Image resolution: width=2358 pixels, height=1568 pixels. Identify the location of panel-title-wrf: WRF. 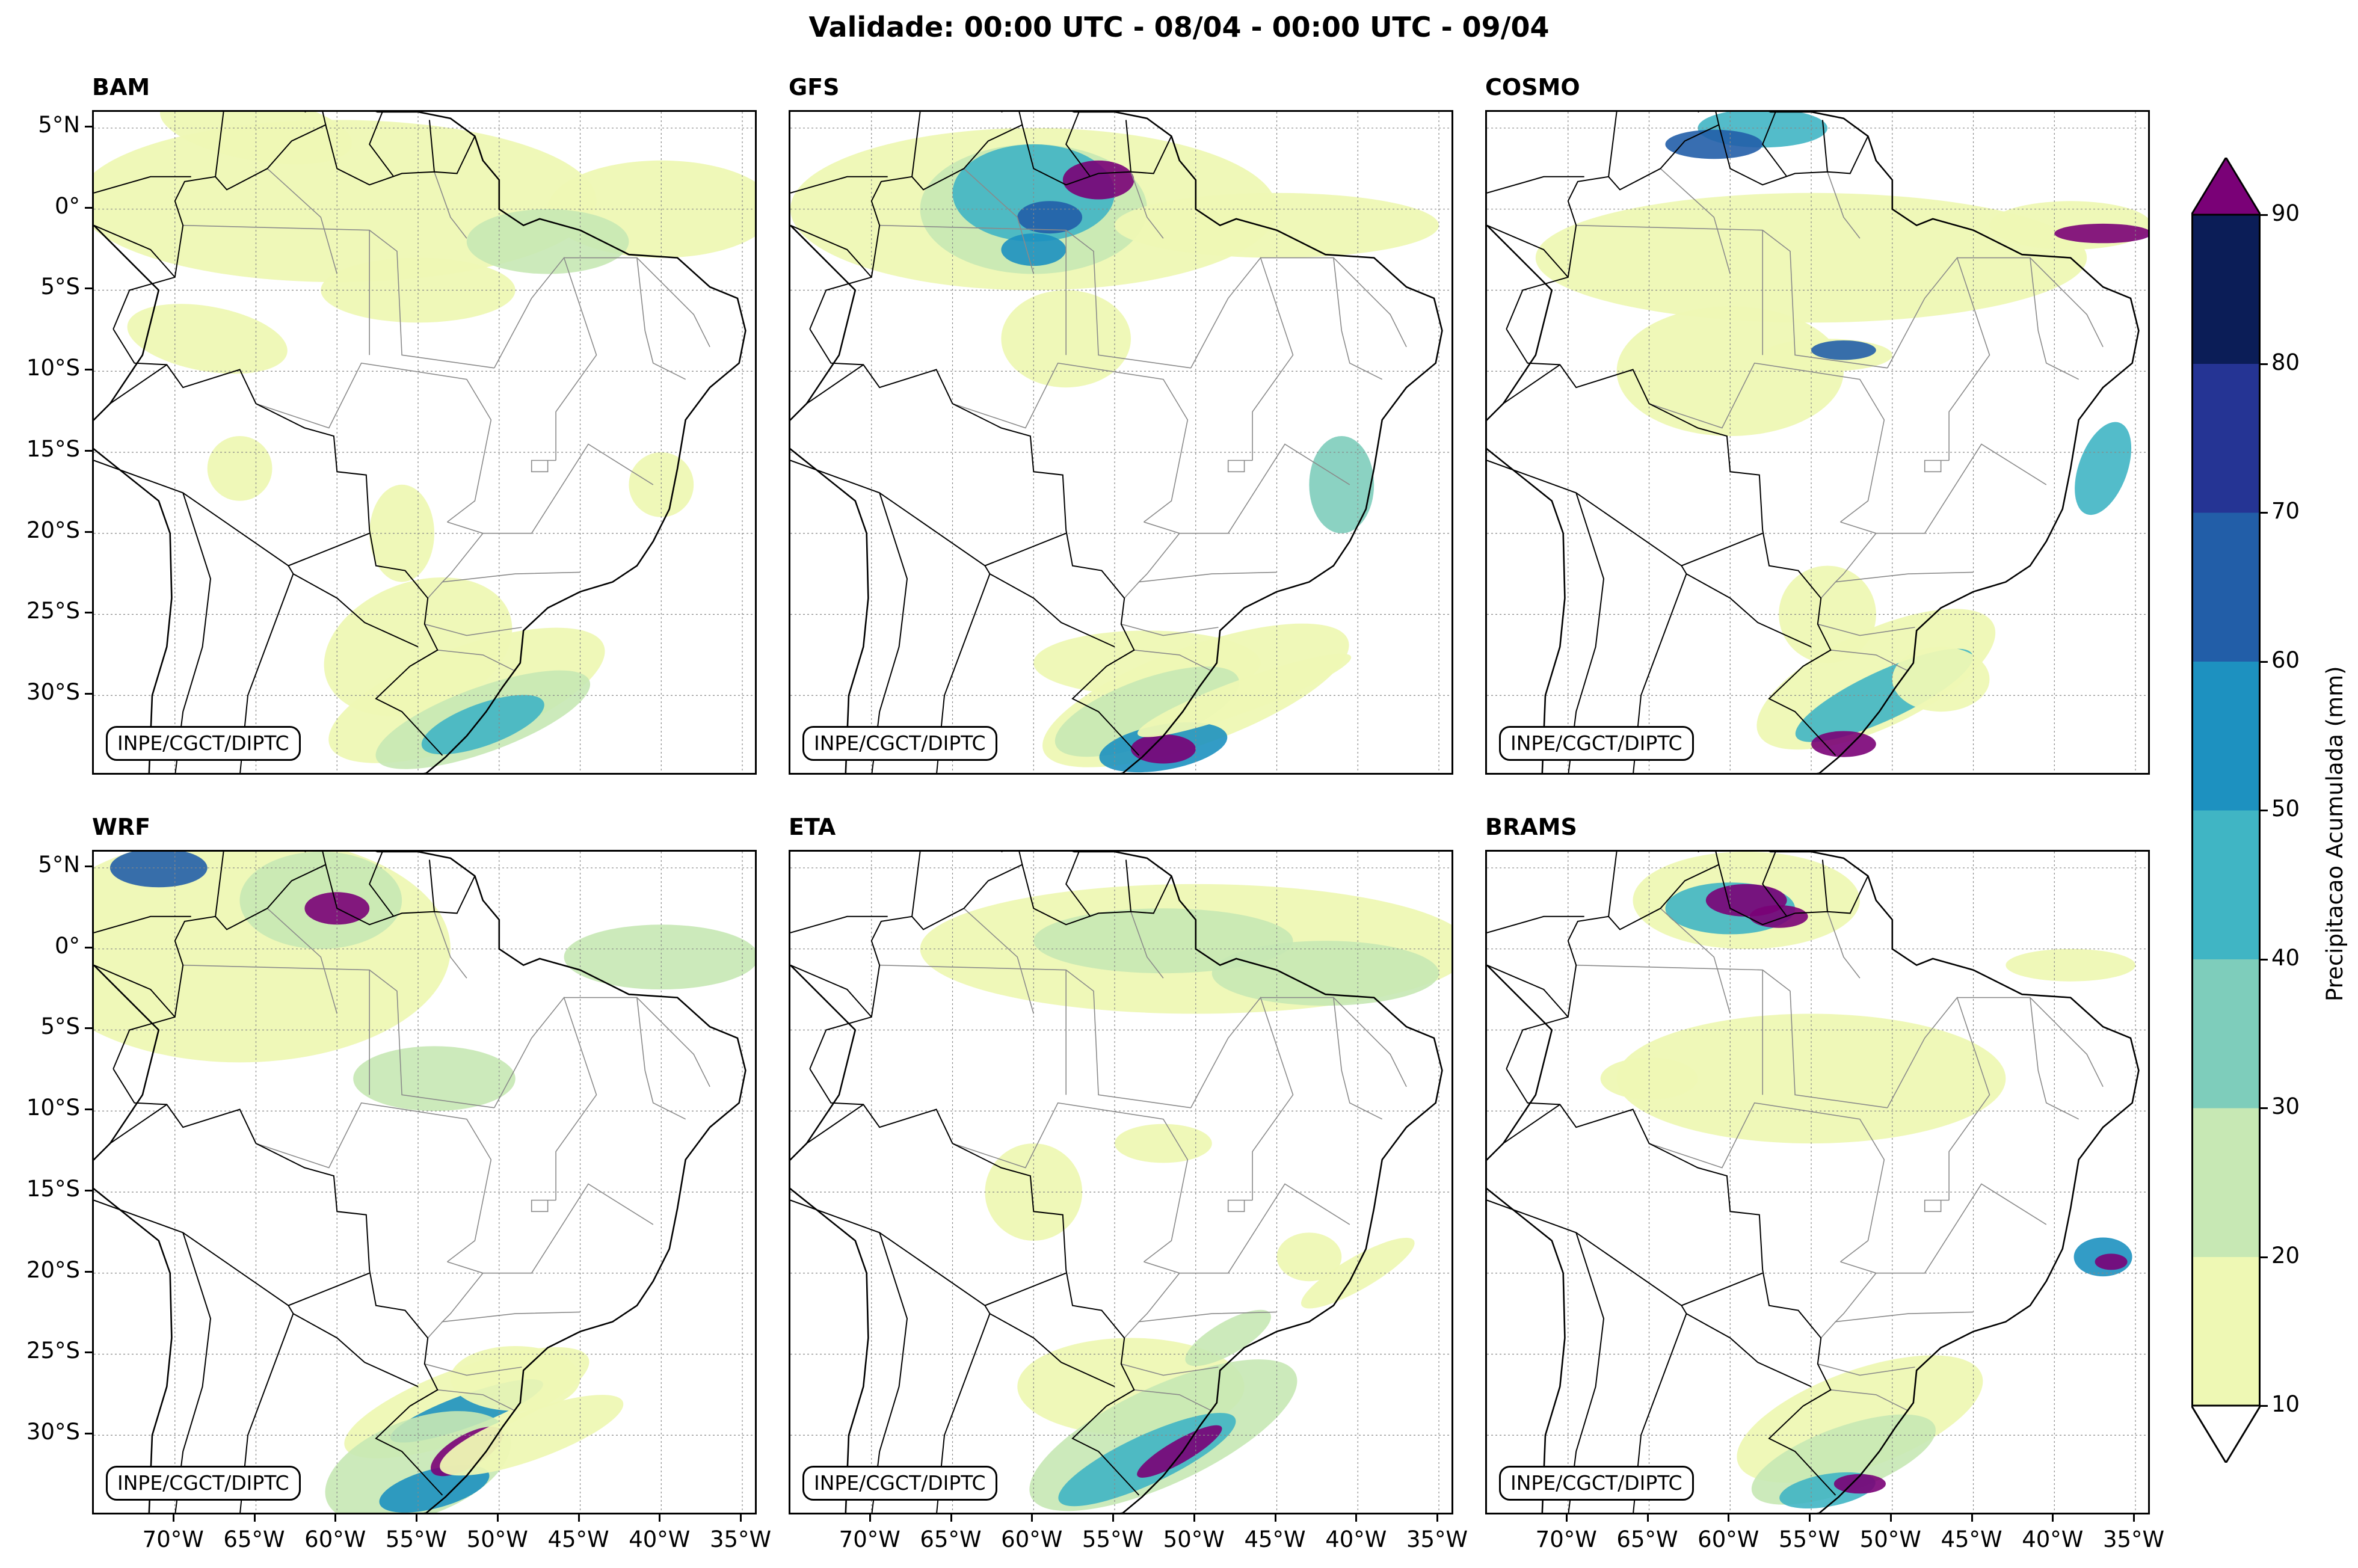
(122, 827).